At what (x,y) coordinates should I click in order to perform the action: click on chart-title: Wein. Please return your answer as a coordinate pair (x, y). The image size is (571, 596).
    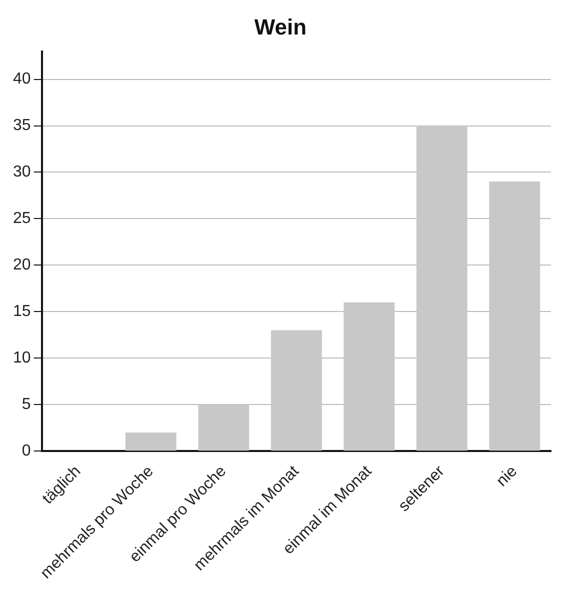
    Looking at the image, I should click on (280, 27).